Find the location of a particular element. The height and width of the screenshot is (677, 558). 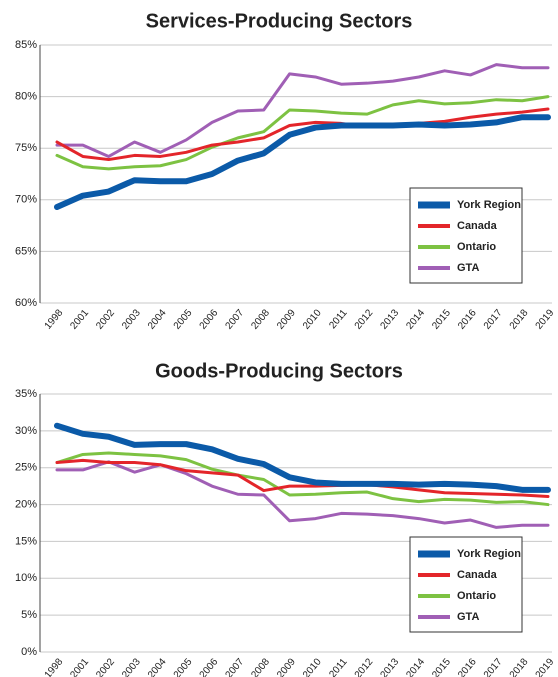

y-tick-label: 10% is located at coordinates (26, 578).